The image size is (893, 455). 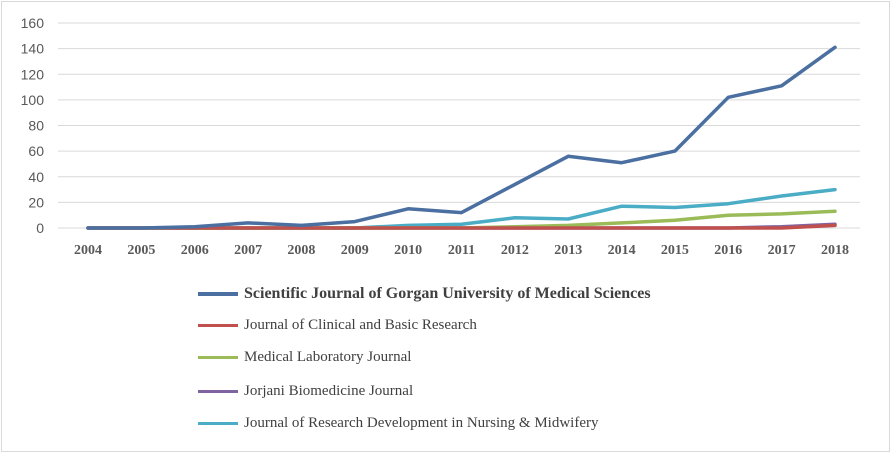 I want to click on y-tick-label: 20, so click(x=36, y=202).